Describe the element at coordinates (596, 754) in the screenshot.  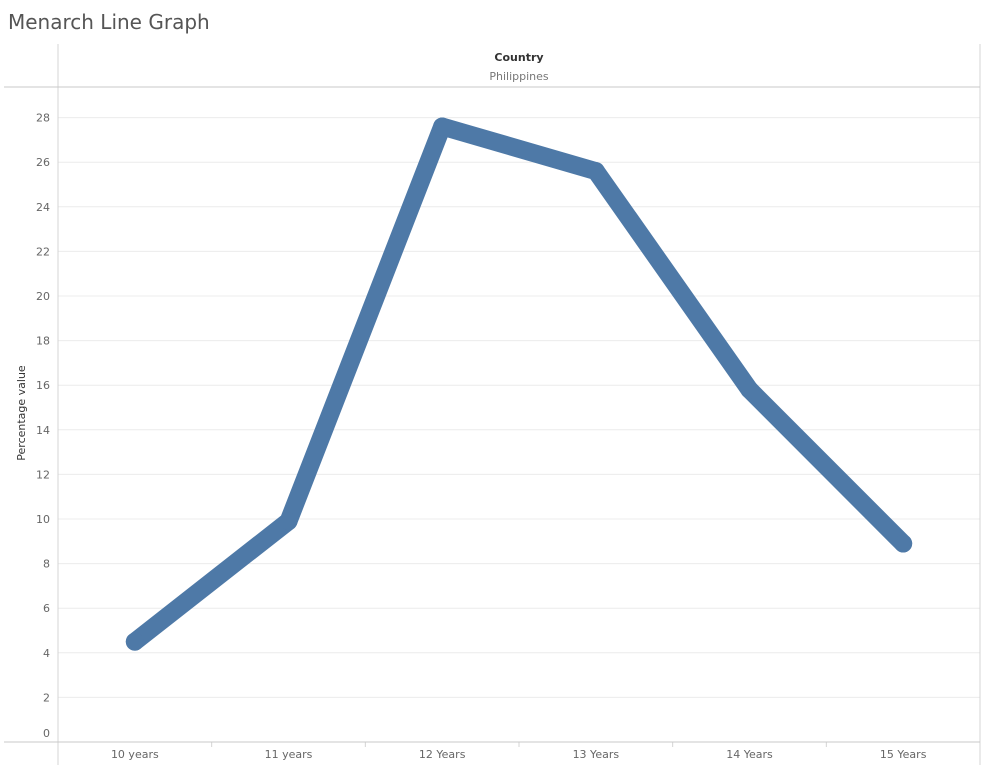
I see `x-tick-label: 13 Years` at that location.